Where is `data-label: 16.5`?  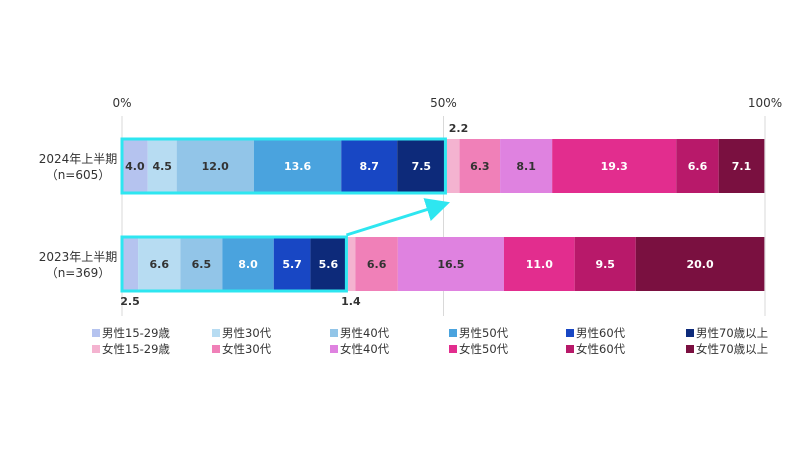 data-label: 16.5 is located at coordinates (450, 264).